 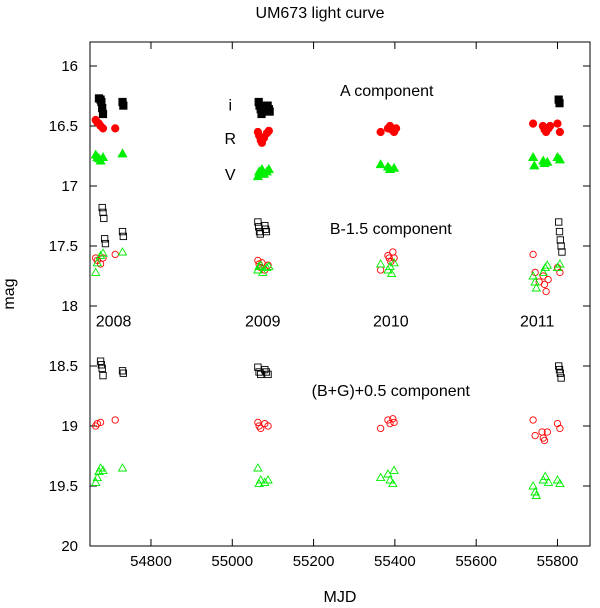 What do you see at coordinates (230, 105) in the screenshot?
I see `band-label: i` at bounding box center [230, 105].